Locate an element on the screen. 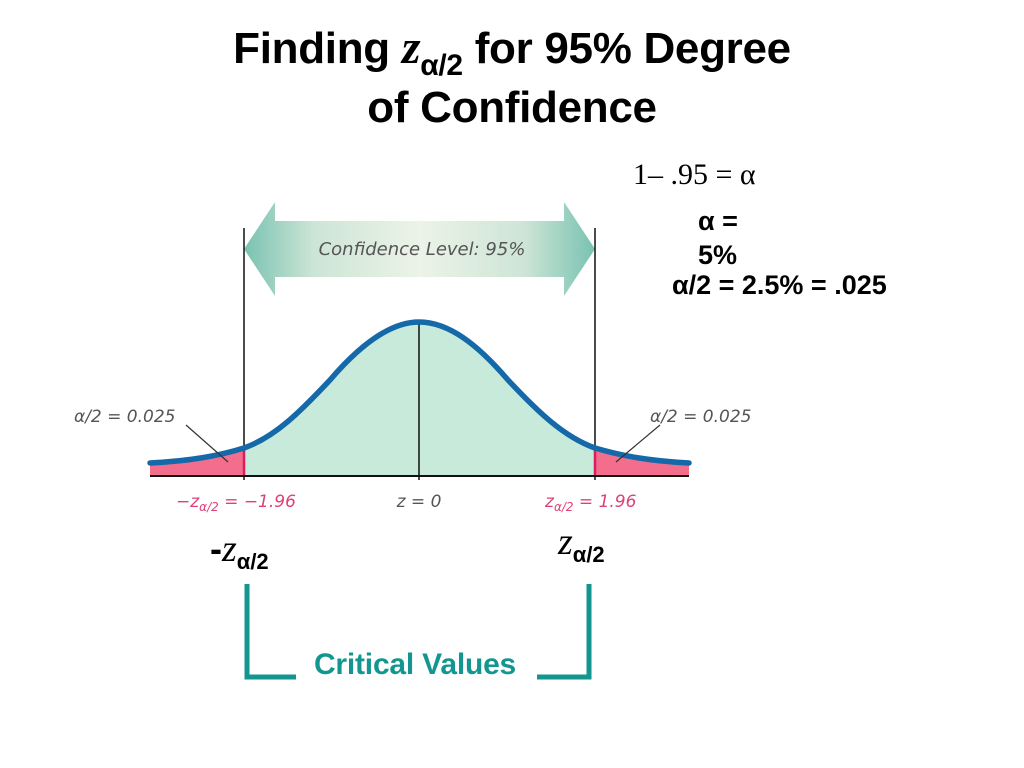 Image resolution: width=1024 pixels, height=768 pixels. title-suffix: for 95% Degree is located at coordinates (626, 48).